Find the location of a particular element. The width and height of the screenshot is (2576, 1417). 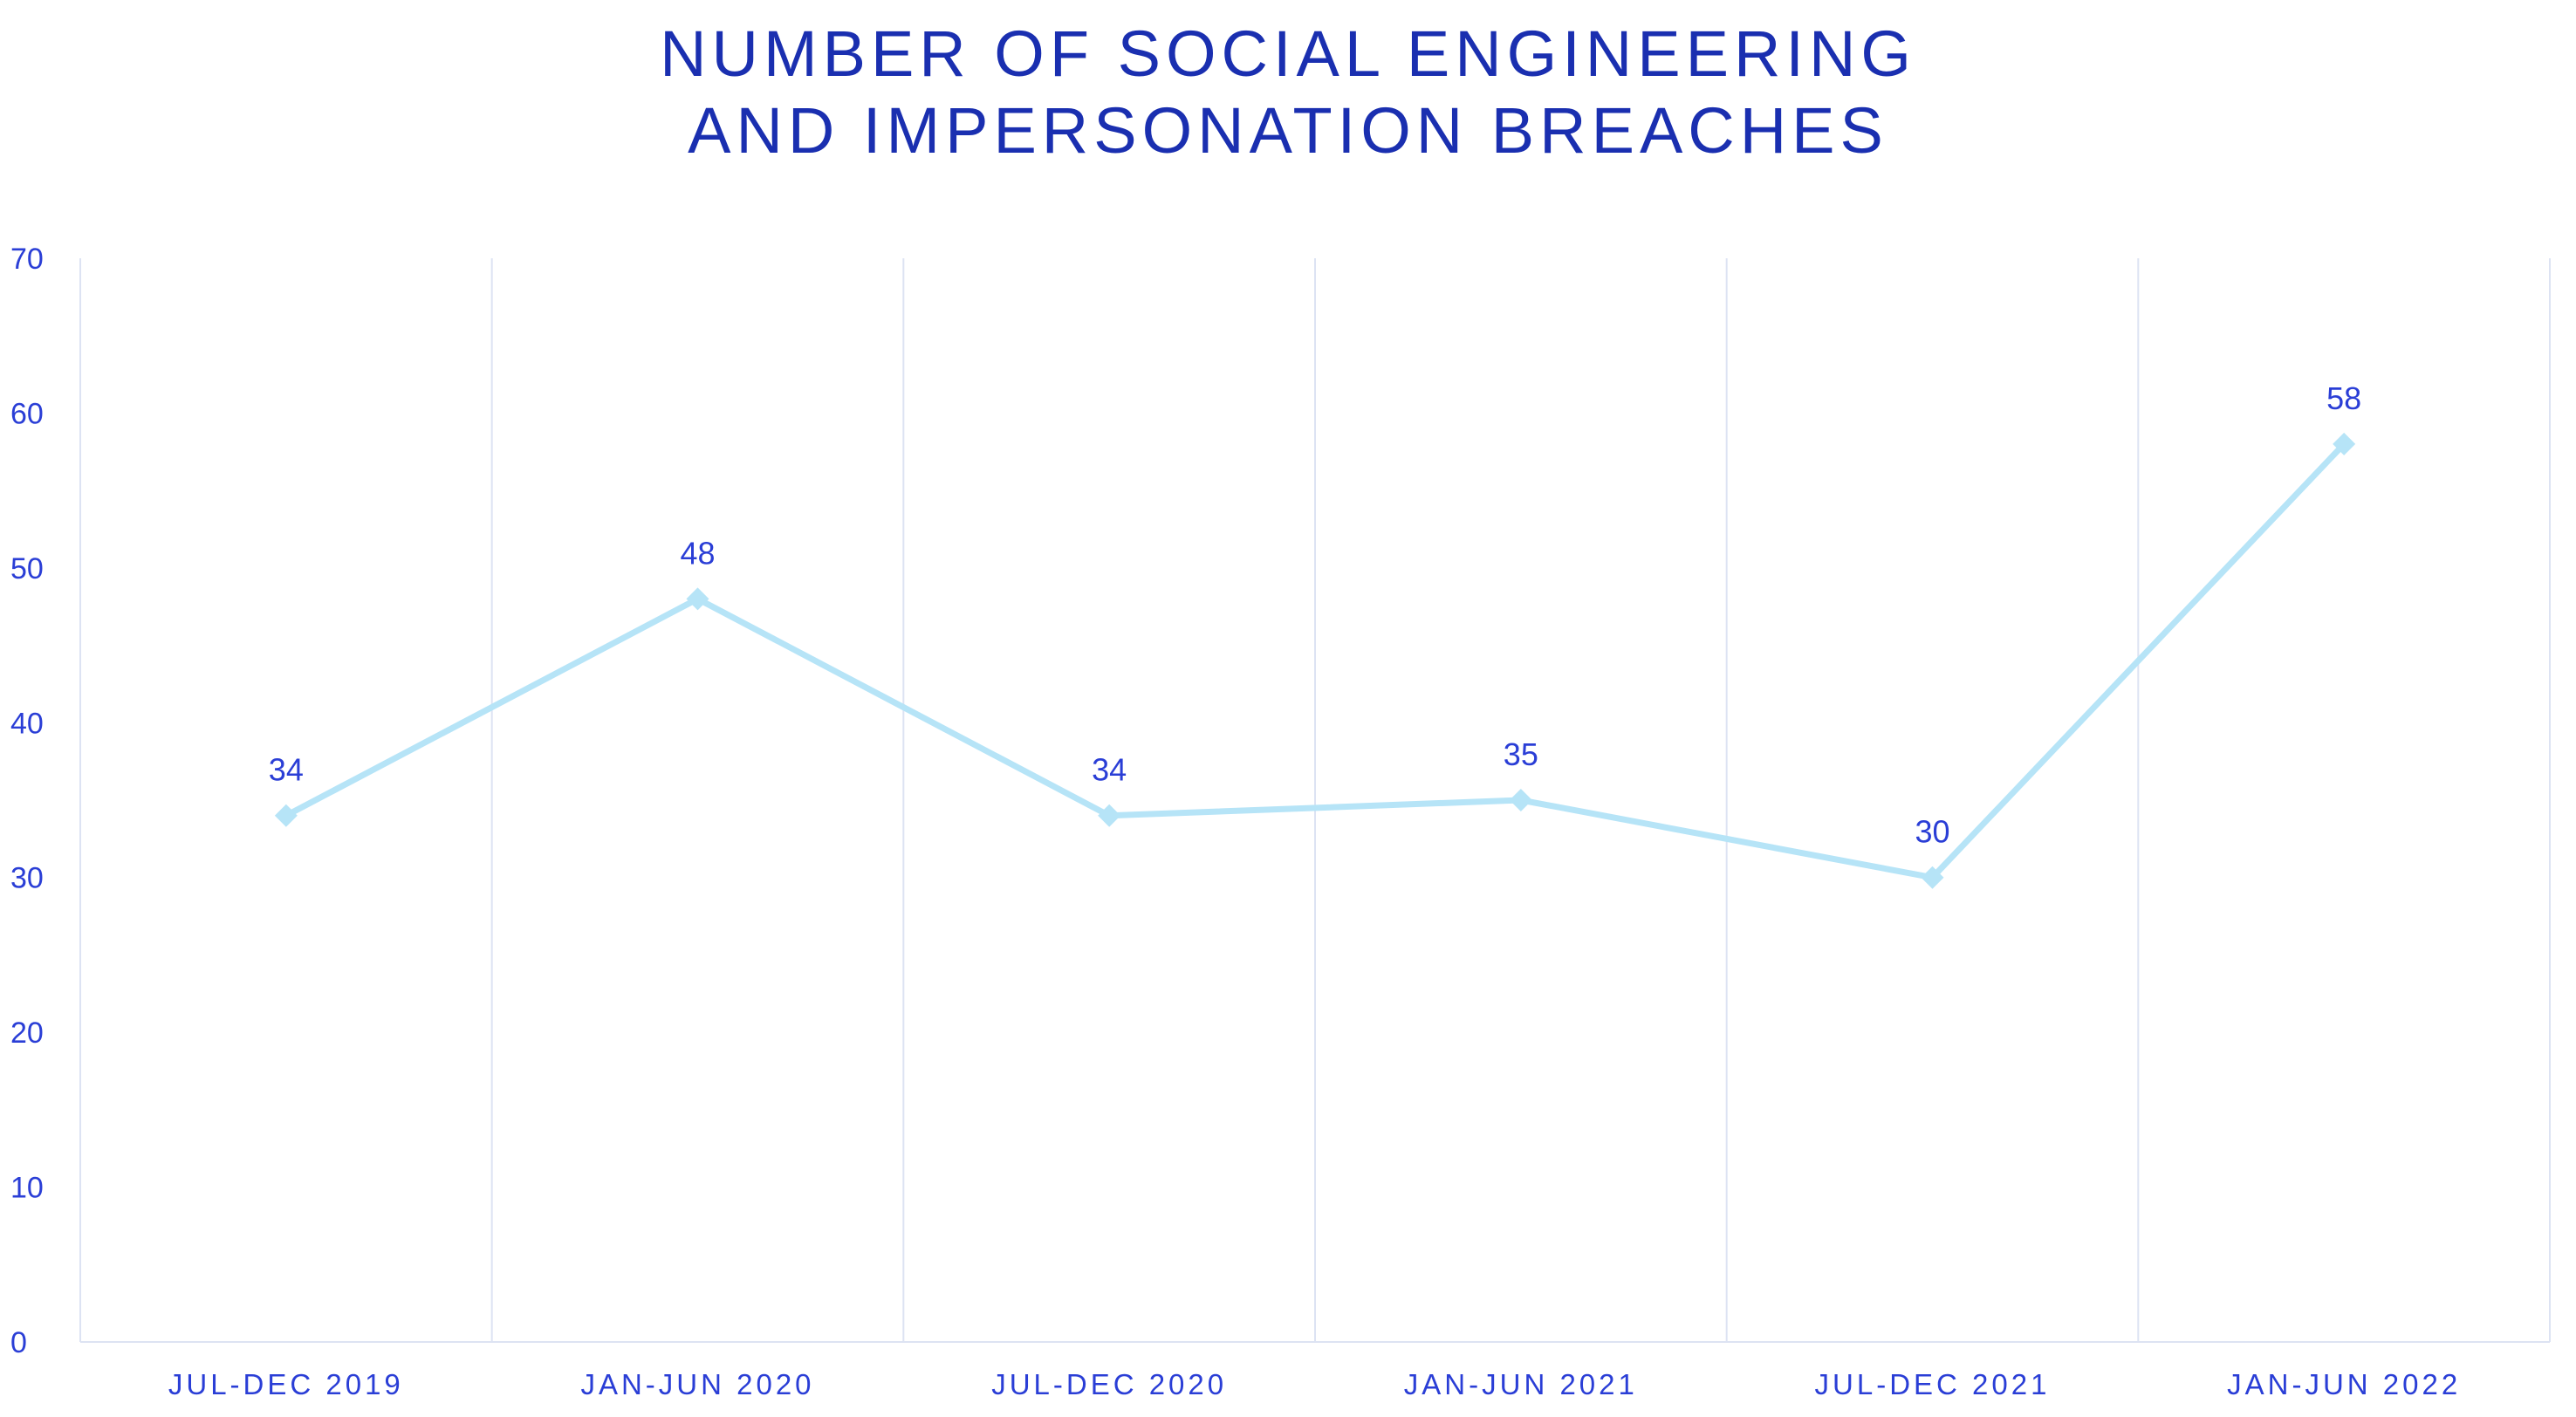

data-label-5: 58 is located at coordinates (2343, 398).